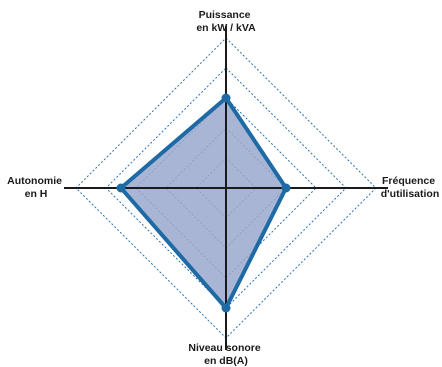  I want to click on point-autonomy, so click(121, 188).